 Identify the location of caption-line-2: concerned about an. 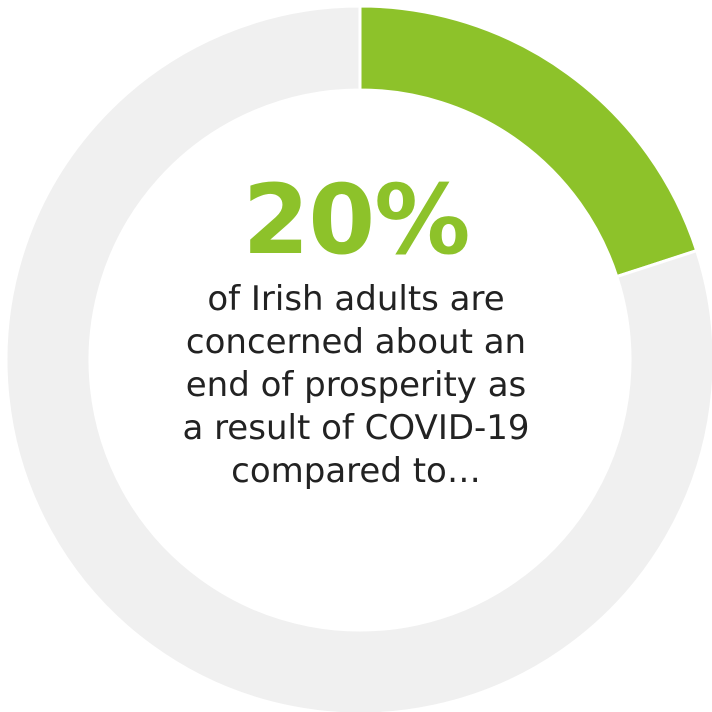
(356, 342).